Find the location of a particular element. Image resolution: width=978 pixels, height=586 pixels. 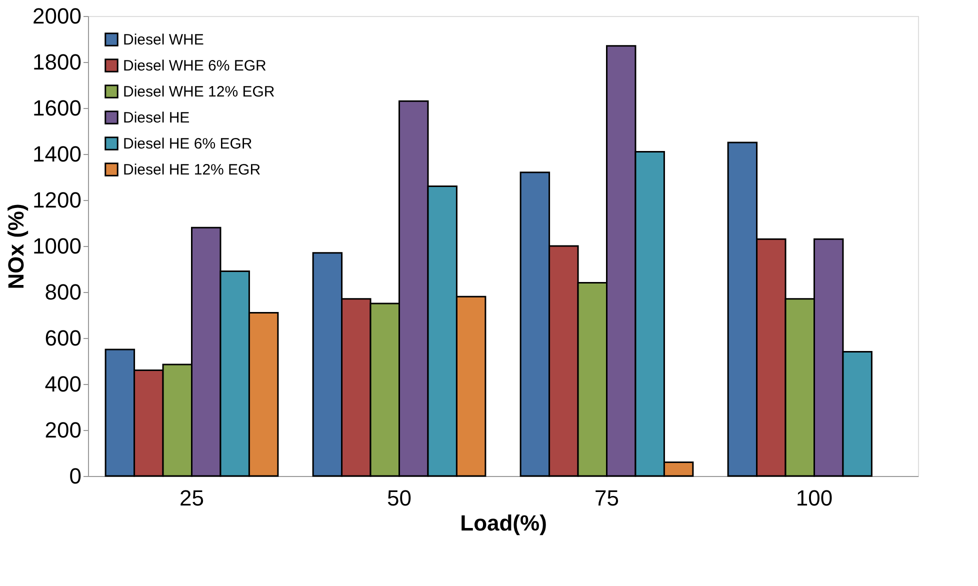

y-tick-label: 1600 is located at coordinates (57, 108).